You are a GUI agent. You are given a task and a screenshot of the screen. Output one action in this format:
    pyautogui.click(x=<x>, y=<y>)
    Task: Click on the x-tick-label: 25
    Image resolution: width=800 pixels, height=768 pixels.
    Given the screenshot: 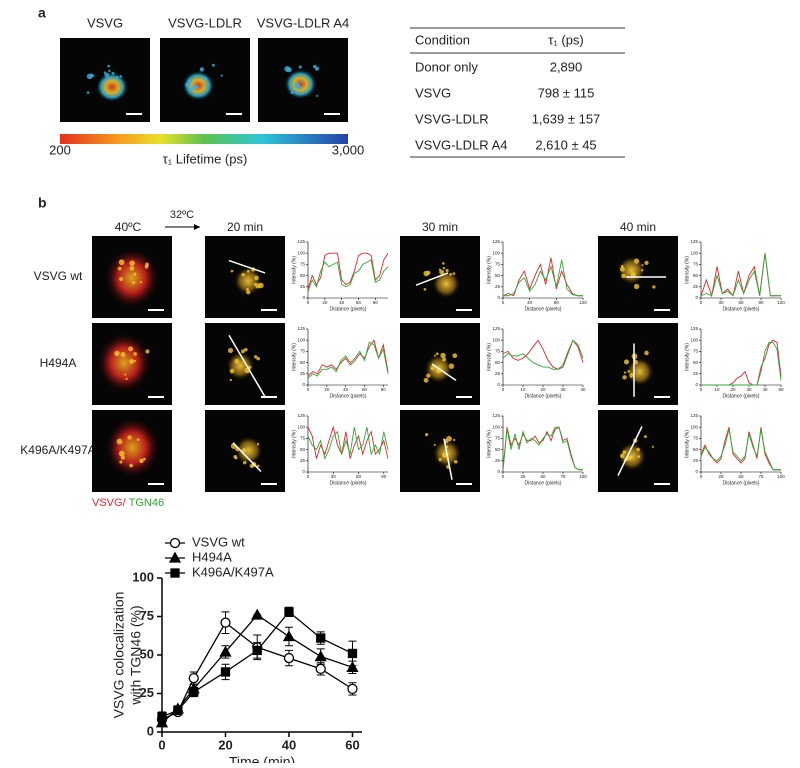 What is the action you would take?
    pyautogui.click(x=721, y=476)
    